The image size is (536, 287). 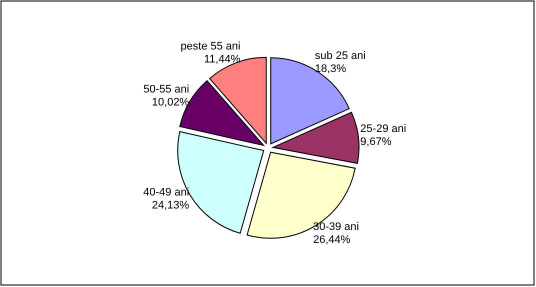 I want to click on slice-label: 50-55 ani, so click(x=166, y=89).